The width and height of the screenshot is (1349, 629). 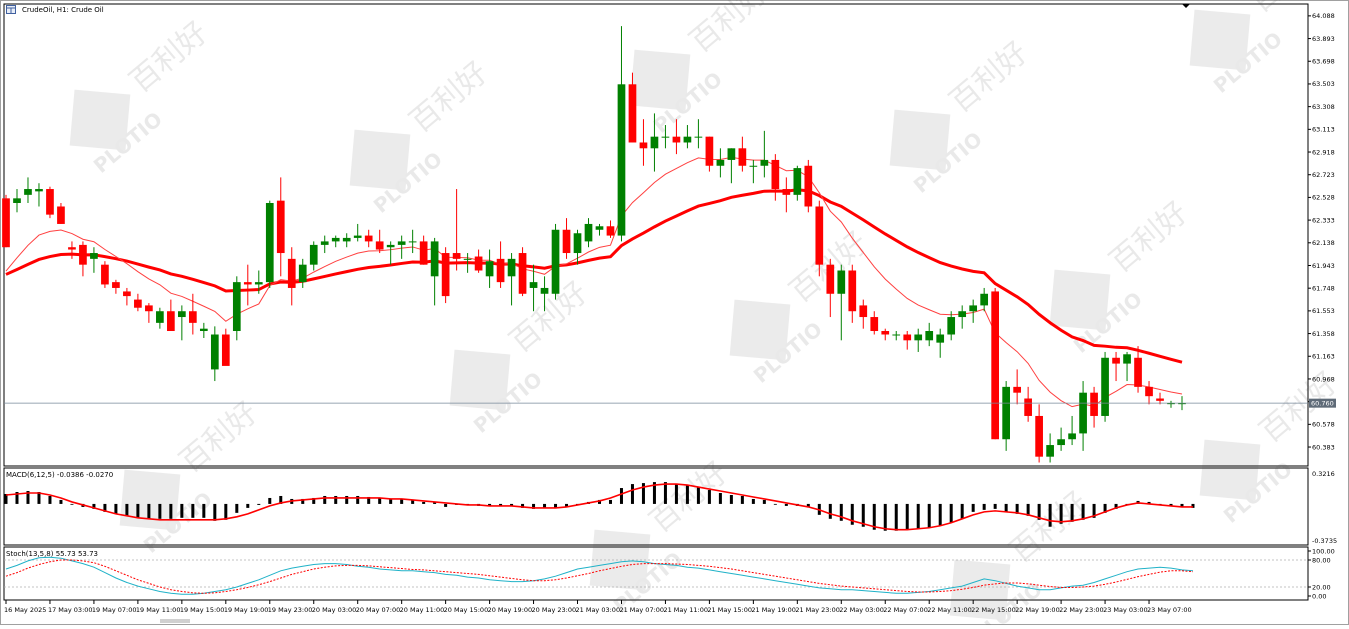 I want to click on chart-window-icon, so click(x=11, y=9).